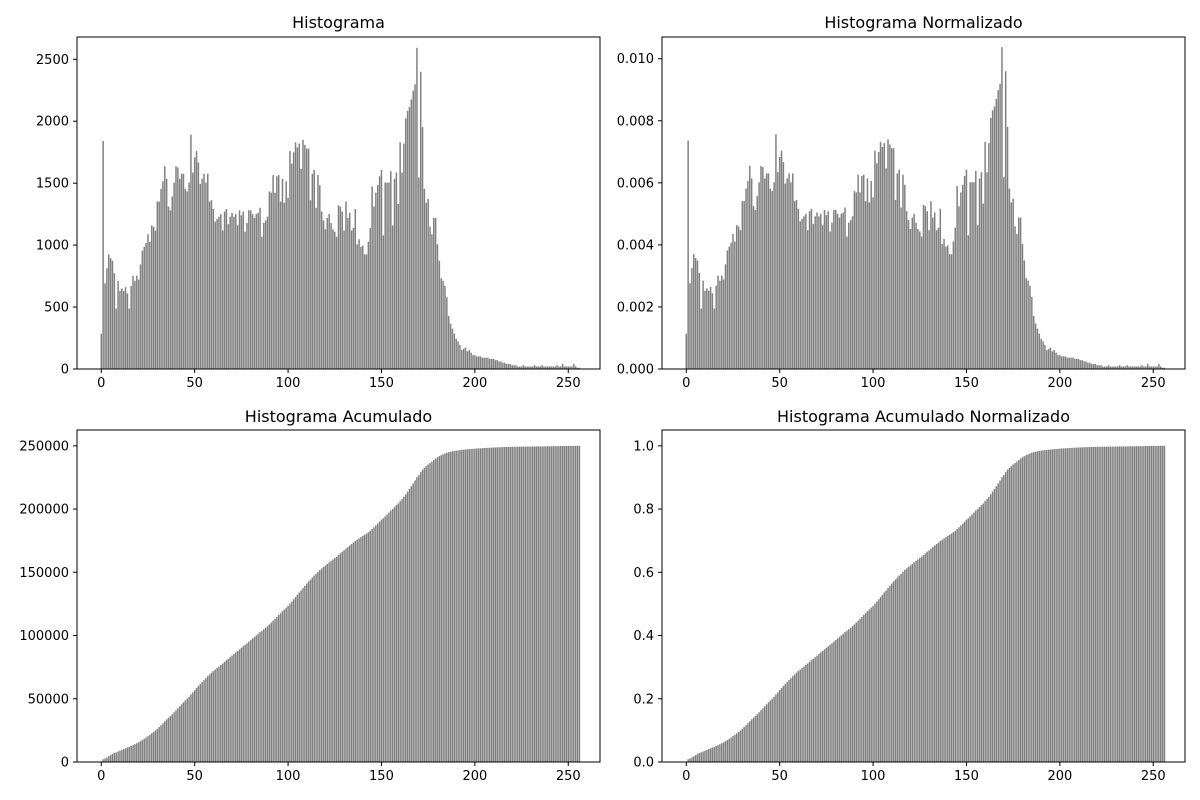 This screenshot has height=800, width=1200. What do you see at coordinates (635, 245) in the screenshot?
I see `y-tick-label: 0.004` at bounding box center [635, 245].